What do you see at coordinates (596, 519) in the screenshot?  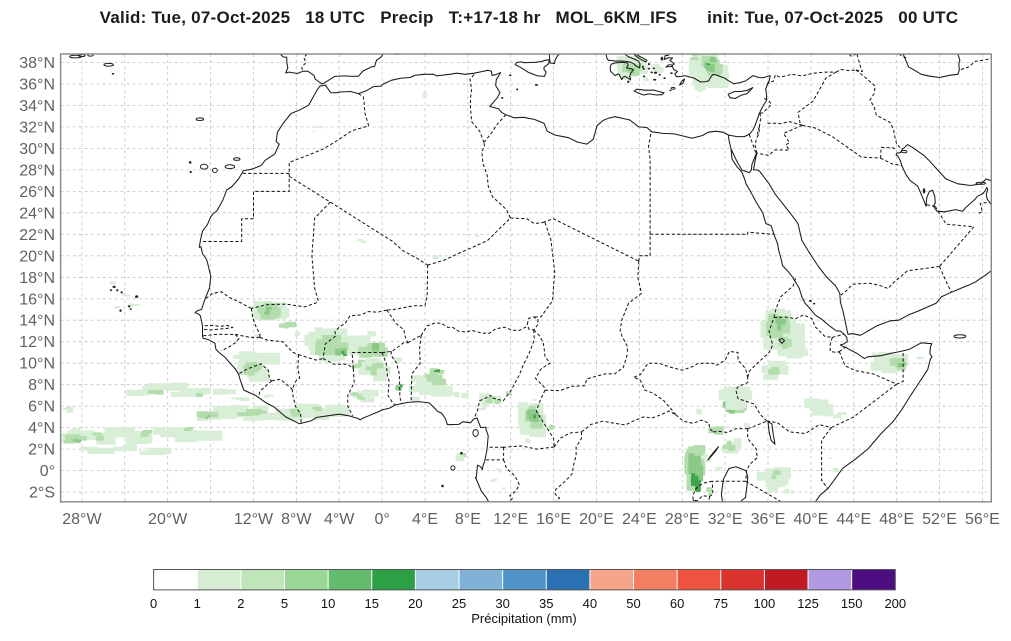 I see `svg-text: 20°E` at bounding box center [596, 519].